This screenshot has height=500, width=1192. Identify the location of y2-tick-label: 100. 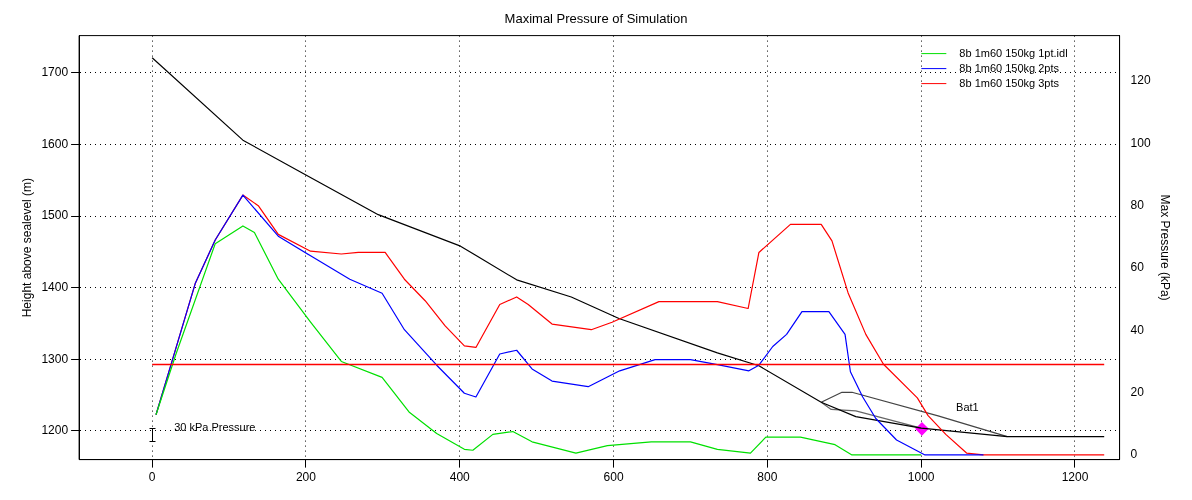
(1140, 142).